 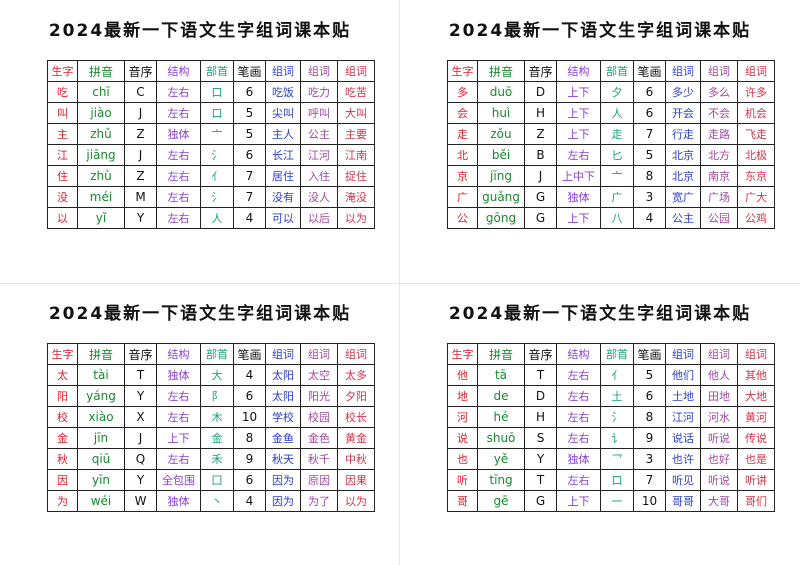 I want to click on table-cell: yě, so click(x=501, y=459).